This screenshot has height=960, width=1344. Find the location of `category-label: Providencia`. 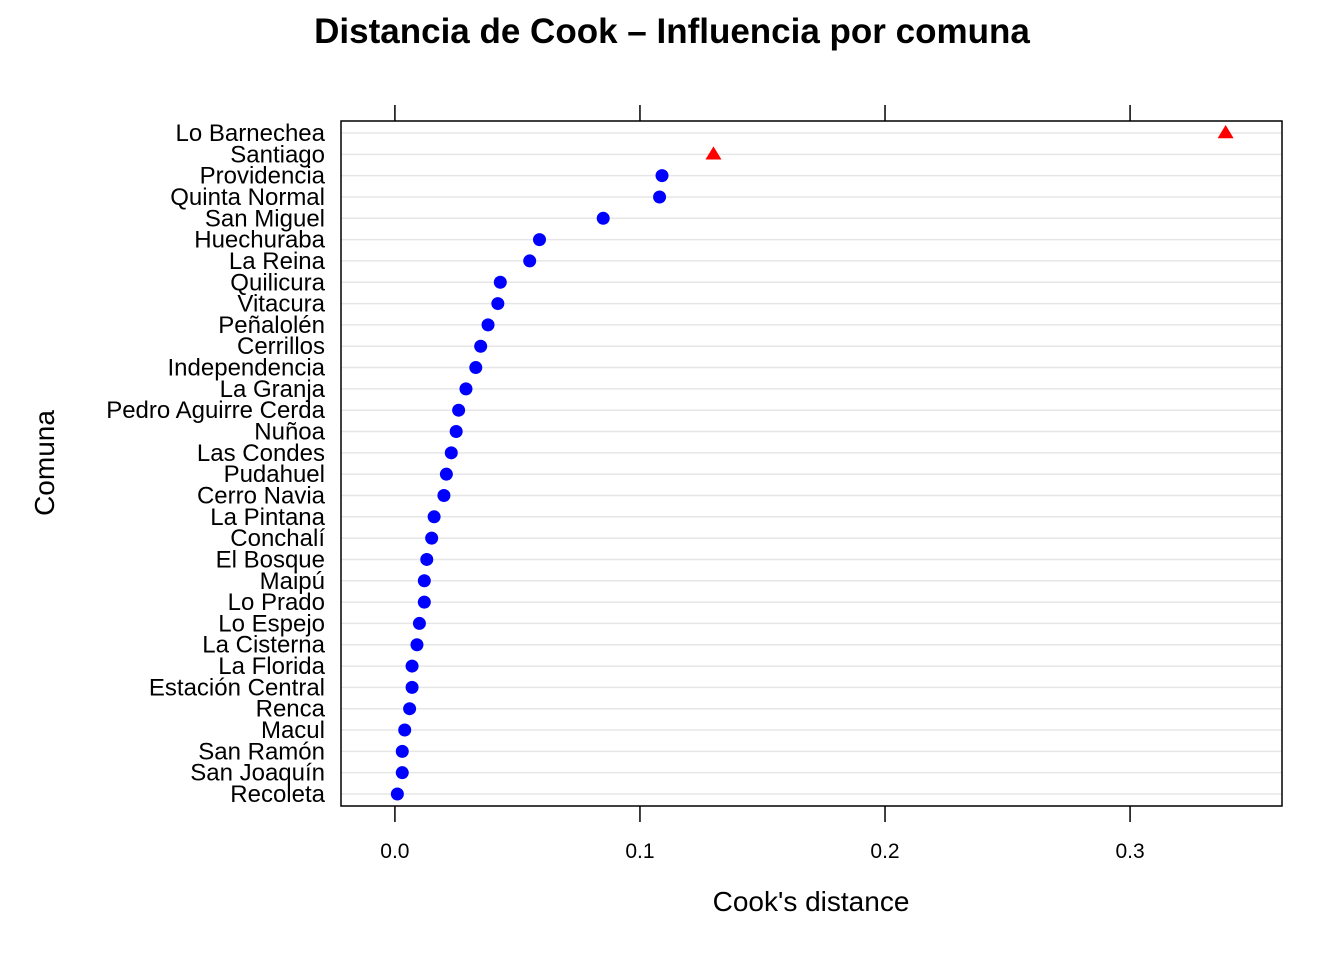

category-label: Providencia is located at coordinates (263, 176).